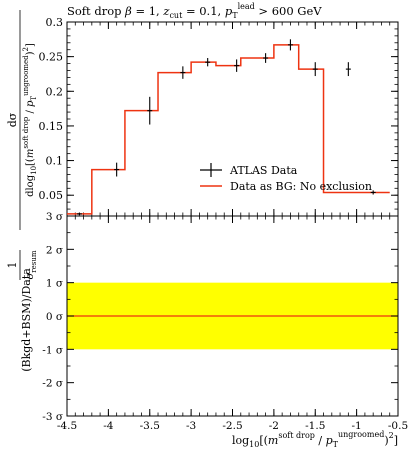 This screenshot has width=409, height=450. Describe the element at coordinates (286, 178) in the screenshot. I see `legend: ATLAS Data Data as BG: No exclusion` at that location.